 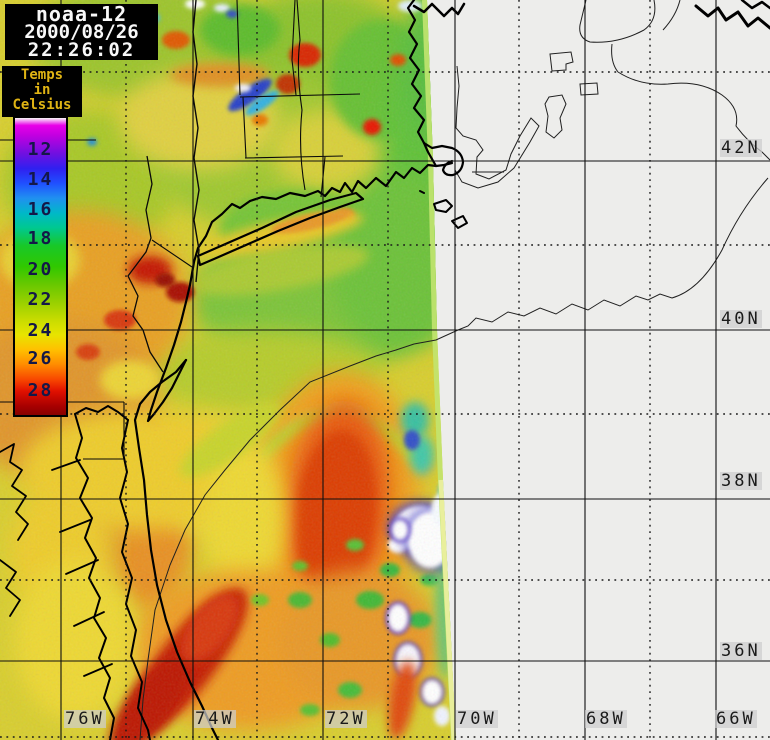 I want to click on colorbar-tick-12: 12, so click(x=40, y=149).